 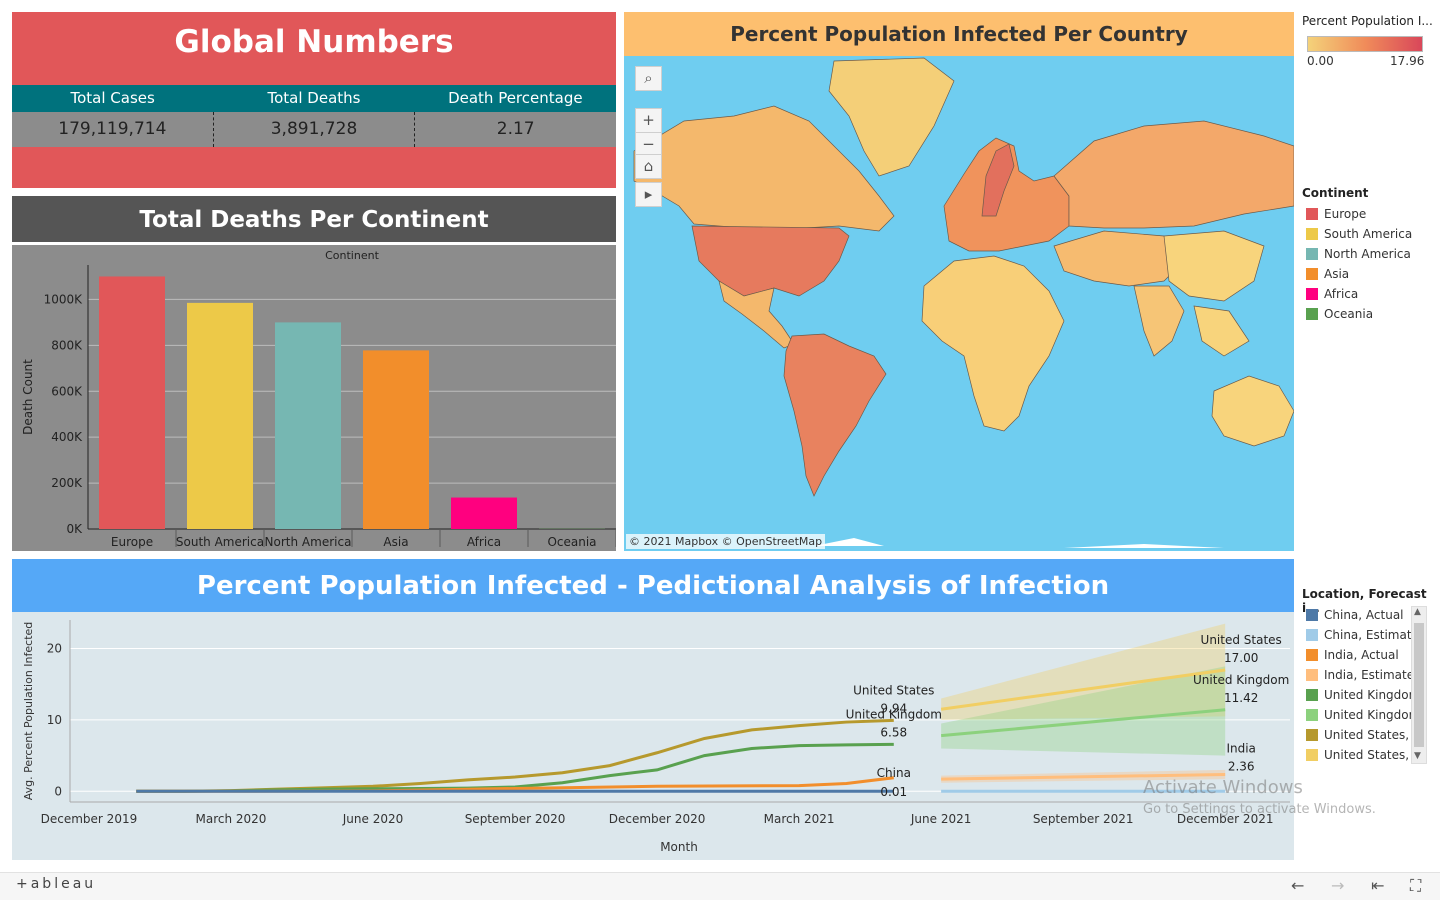 I want to click on continent-legend-item: Europe, so click(x=1336, y=214).